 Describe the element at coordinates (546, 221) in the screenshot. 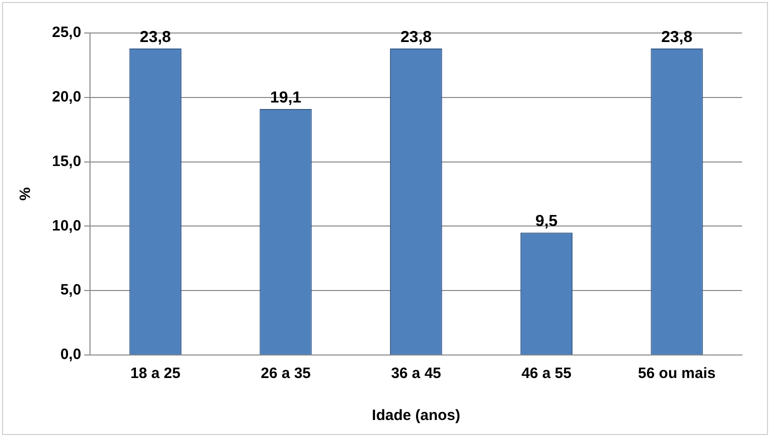

I see `data-label: 9,5` at that location.